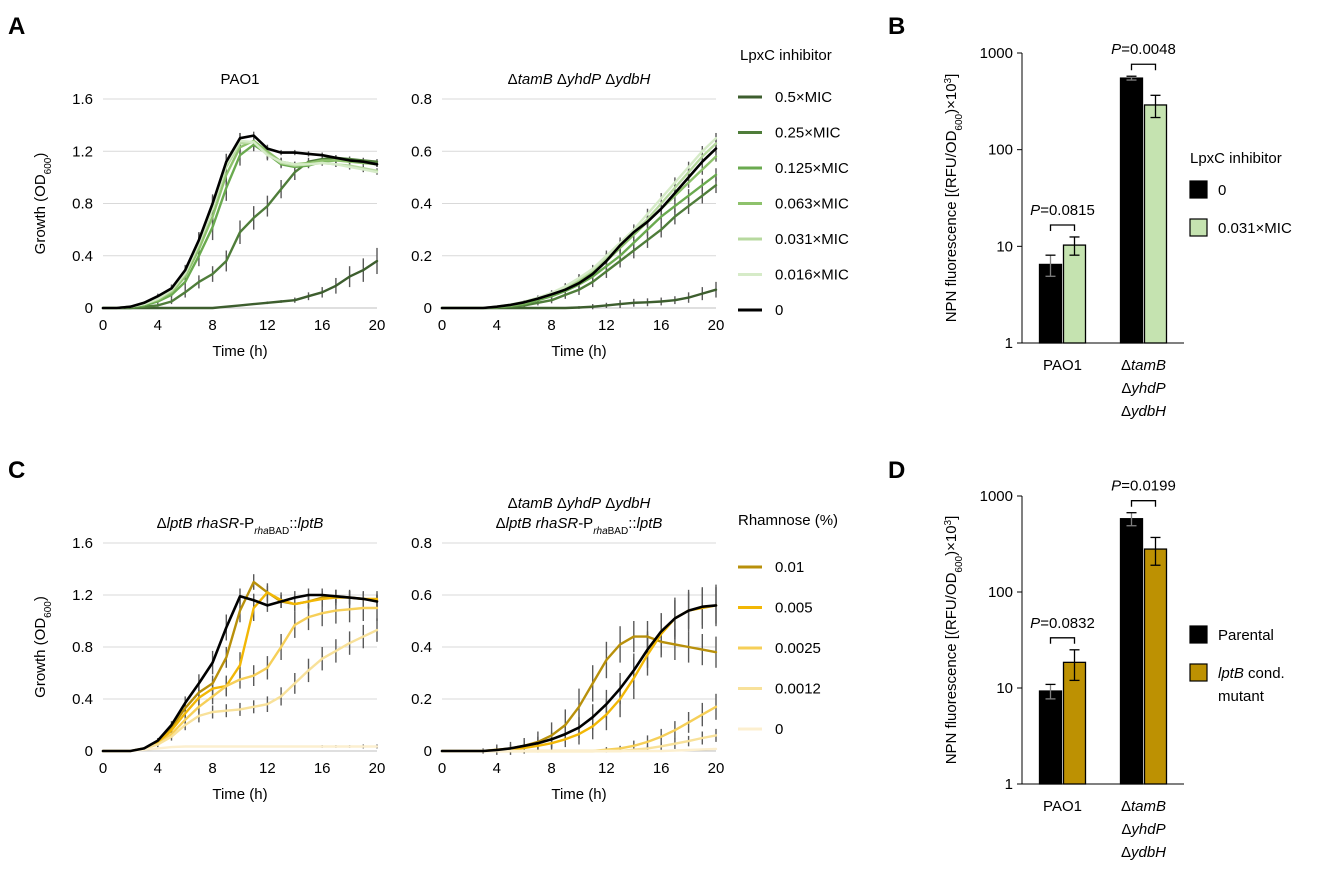  Describe the element at coordinates (951, 668) in the screenshot. I see `text-span: NPN fluorescence [(RFU/OD` at that location.